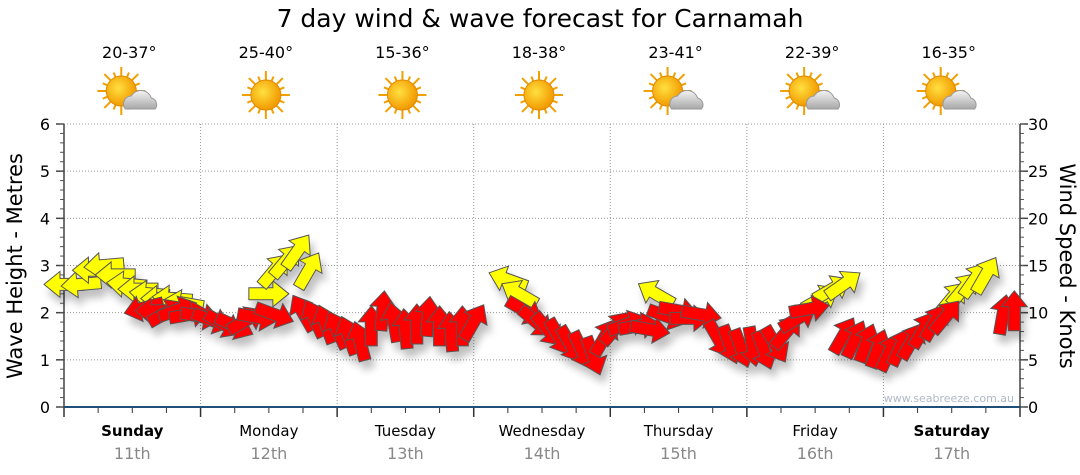 The image size is (1080, 475). Describe the element at coordinates (675, 52) in the screenshot. I see `temperature-range: 23-41°` at that location.